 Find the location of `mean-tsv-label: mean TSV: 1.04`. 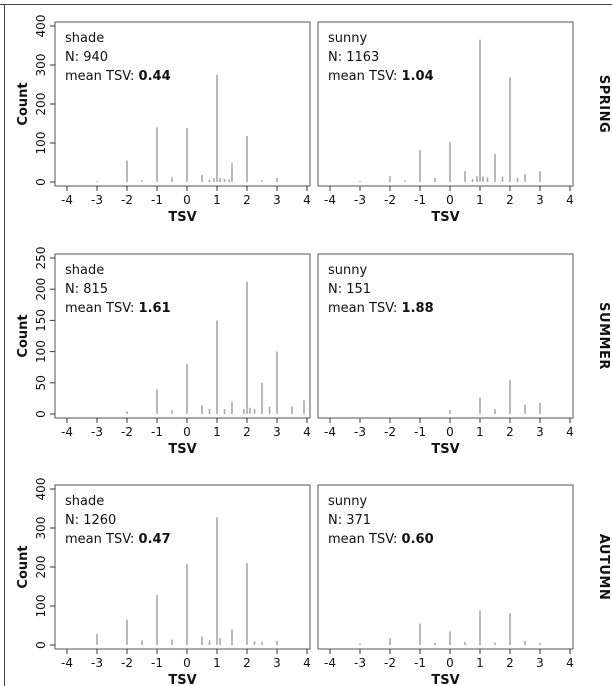

mean-tsv-label: mean TSV: 1.04 is located at coordinates (381, 76).